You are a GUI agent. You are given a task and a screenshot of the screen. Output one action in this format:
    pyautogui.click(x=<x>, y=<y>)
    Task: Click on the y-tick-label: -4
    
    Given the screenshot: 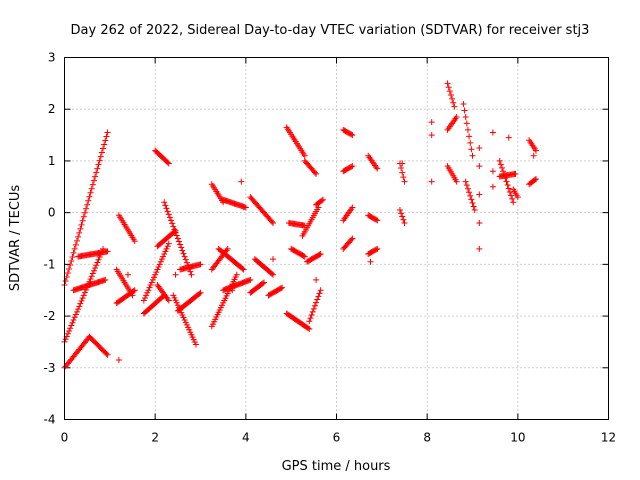 What is the action you would take?
    pyautogui.click(x=50, y=420)
    